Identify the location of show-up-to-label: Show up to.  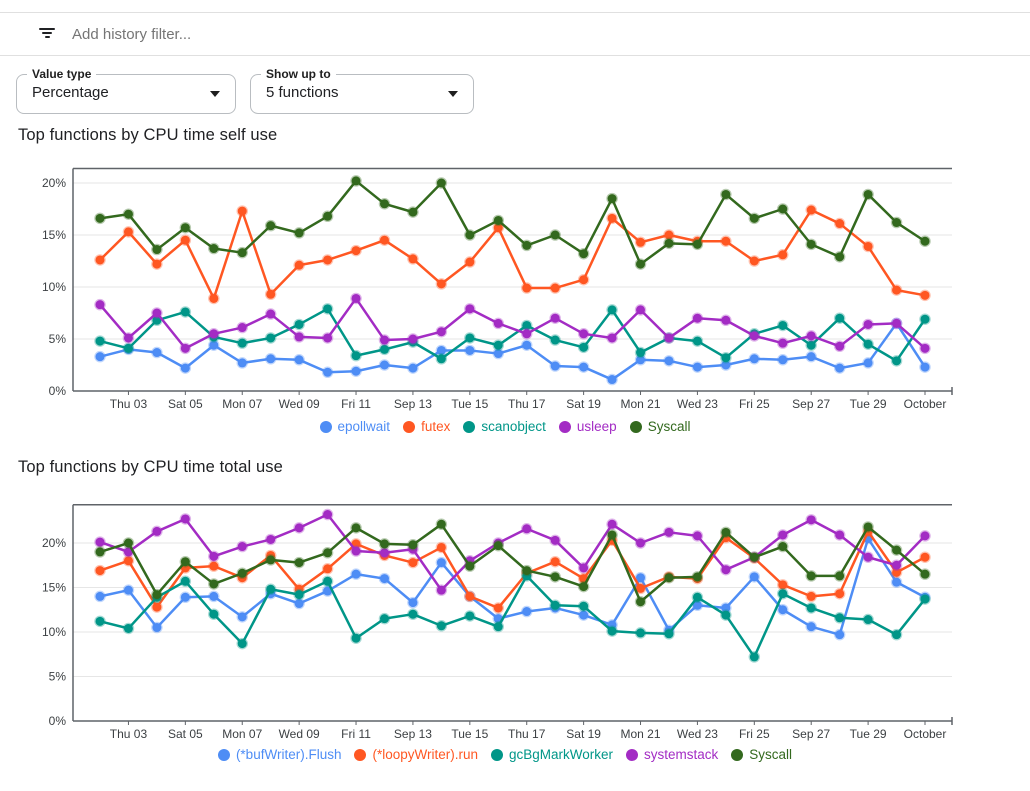
(298, 74).